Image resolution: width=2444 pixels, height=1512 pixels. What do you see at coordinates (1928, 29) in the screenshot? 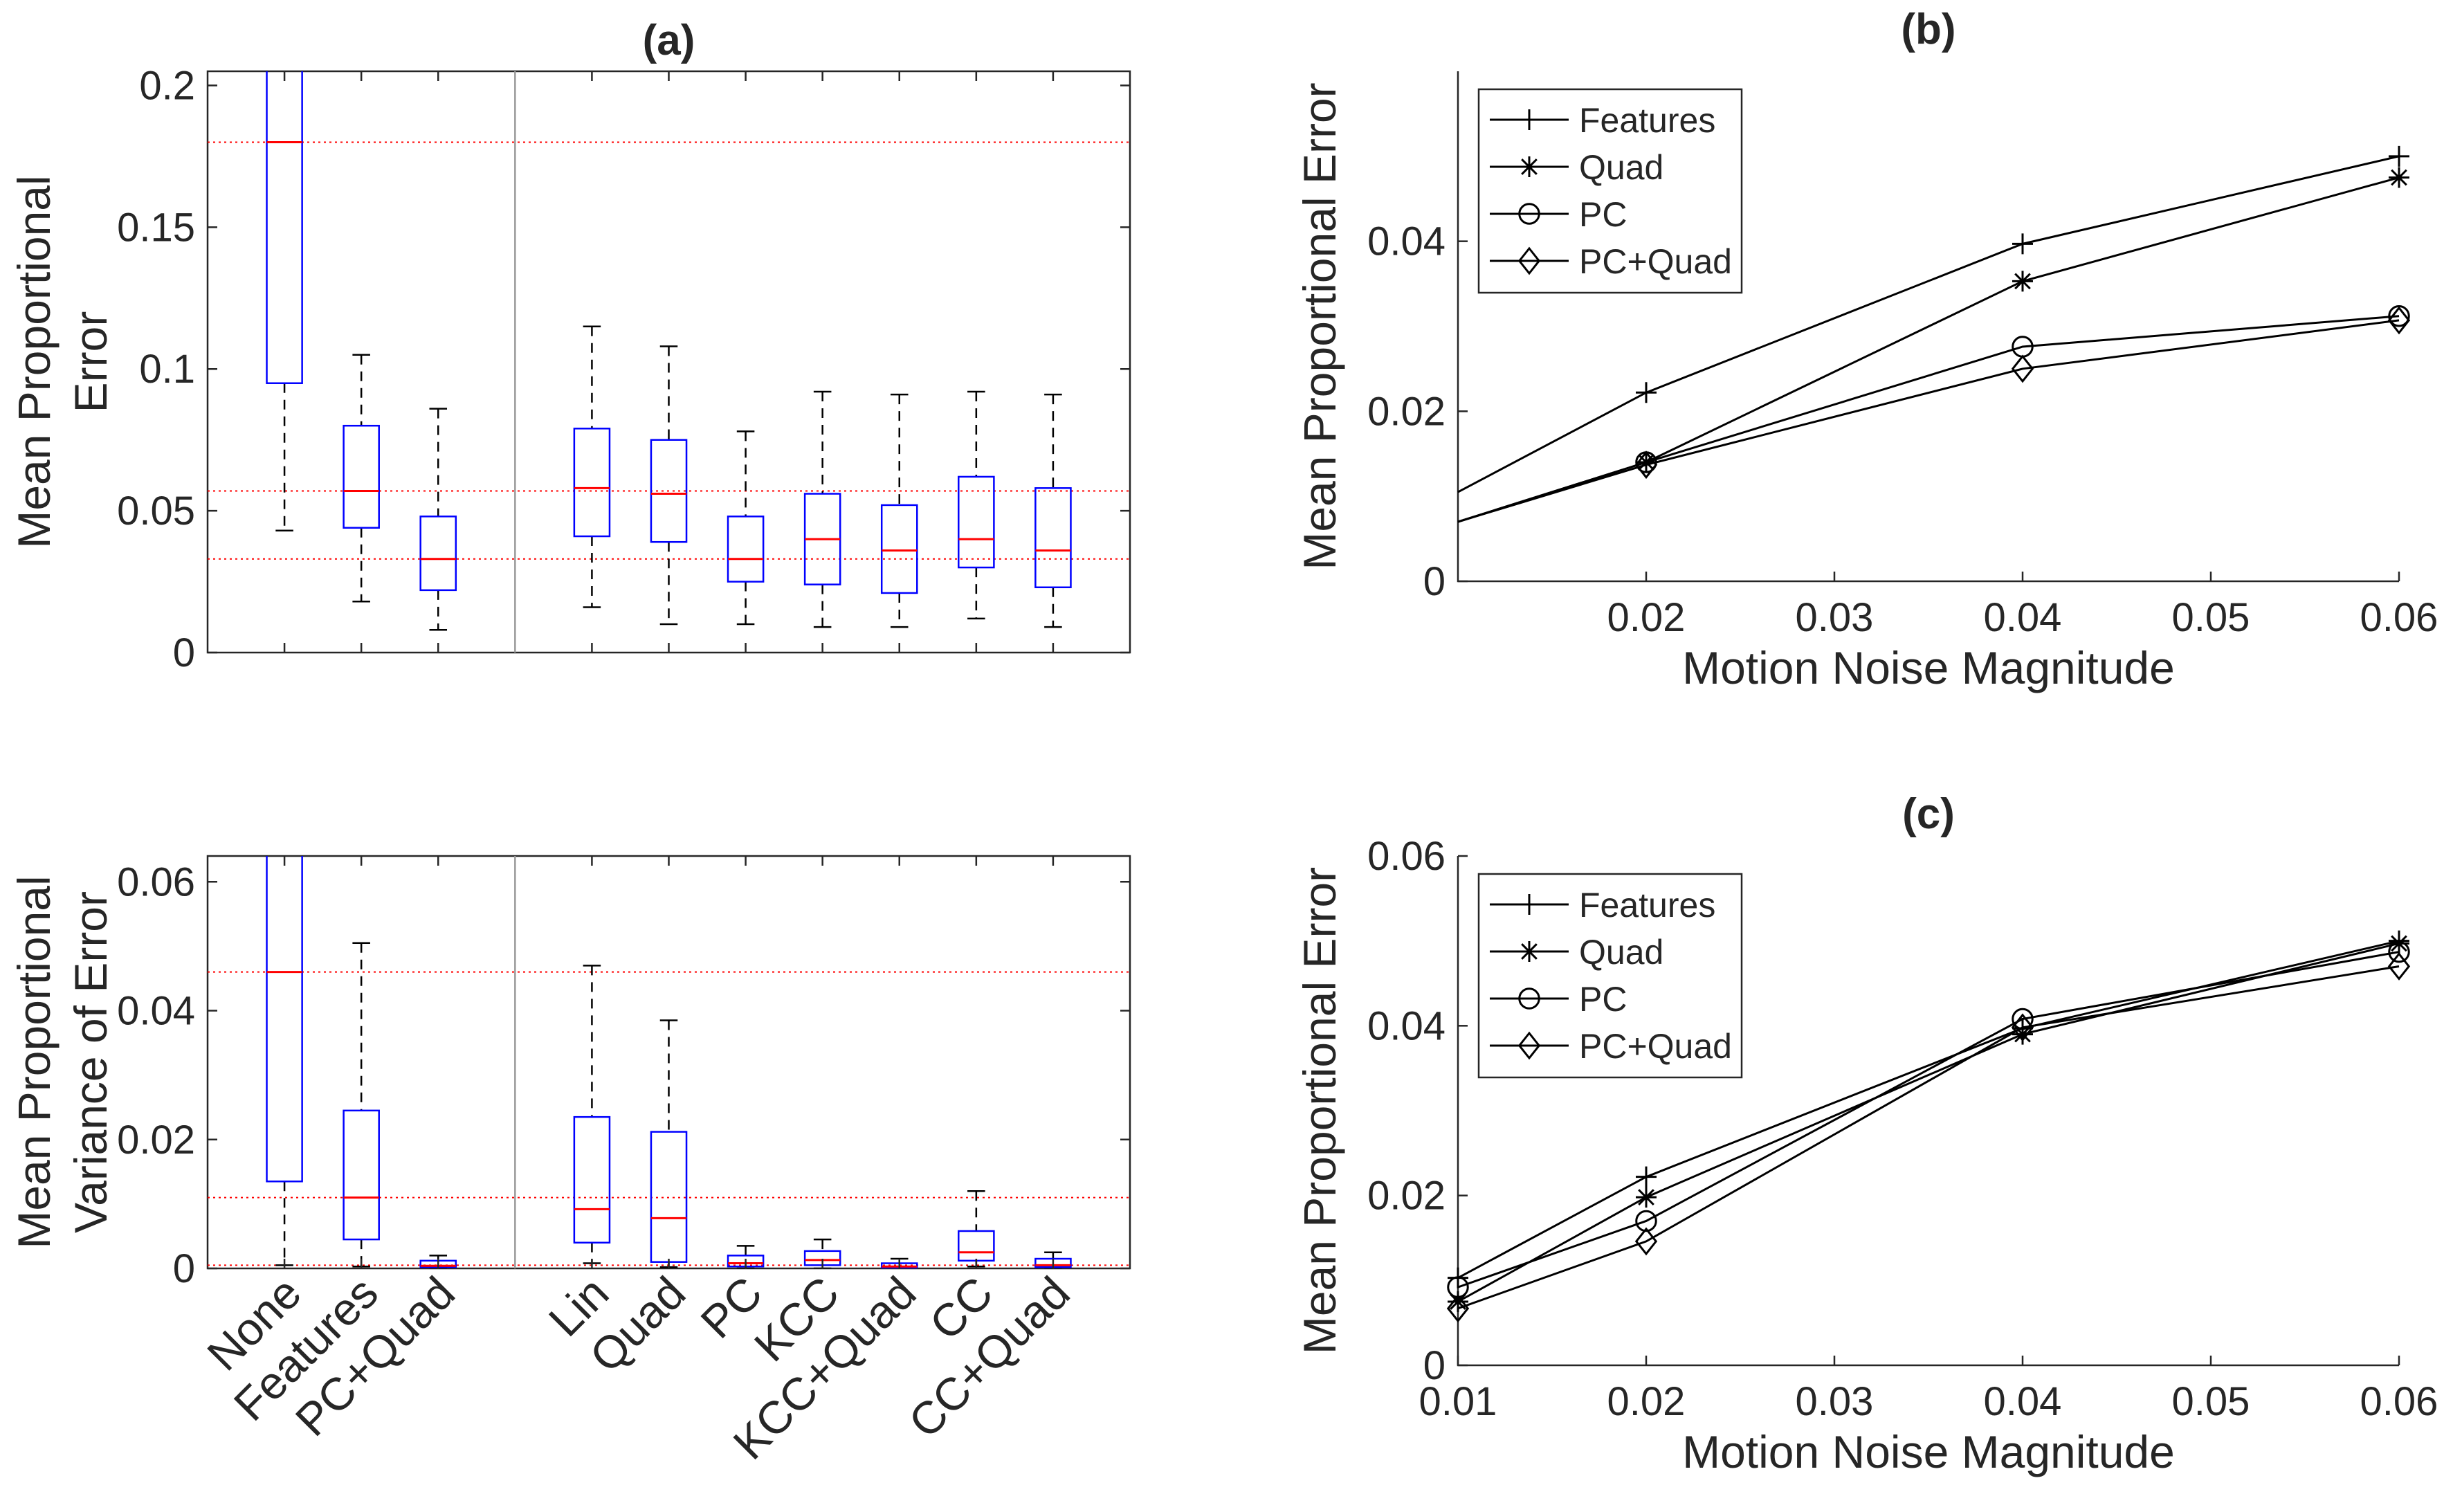
I see `panel-title: (b)` at bounding box center [1928, 29].